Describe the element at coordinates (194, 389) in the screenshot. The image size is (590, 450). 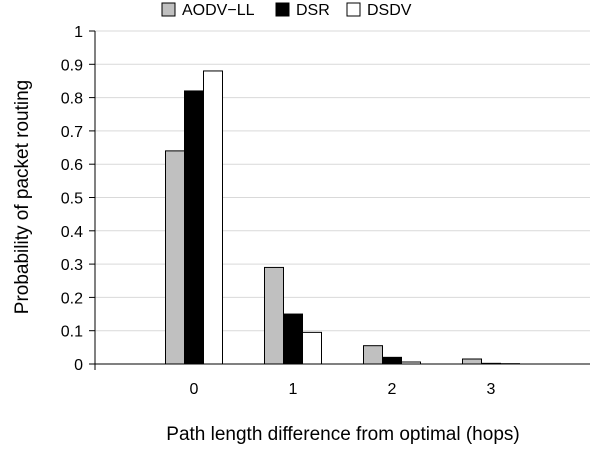
I see `x-tick-label: 0` at that location.